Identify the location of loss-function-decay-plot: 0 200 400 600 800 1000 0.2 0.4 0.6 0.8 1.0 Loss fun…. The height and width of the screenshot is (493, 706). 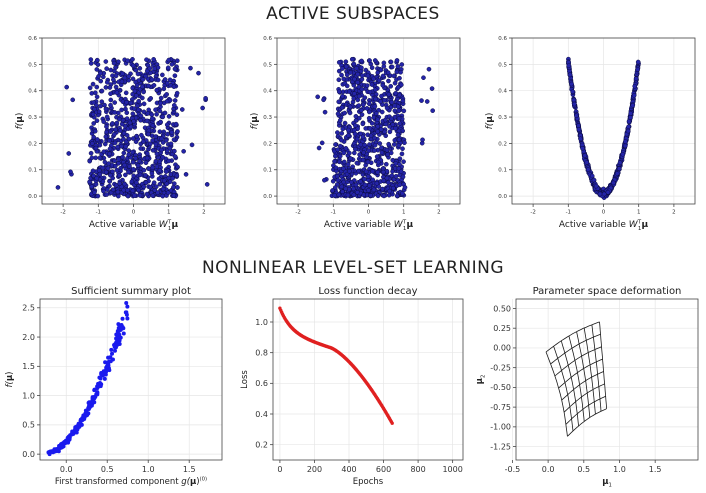
(352, 386).